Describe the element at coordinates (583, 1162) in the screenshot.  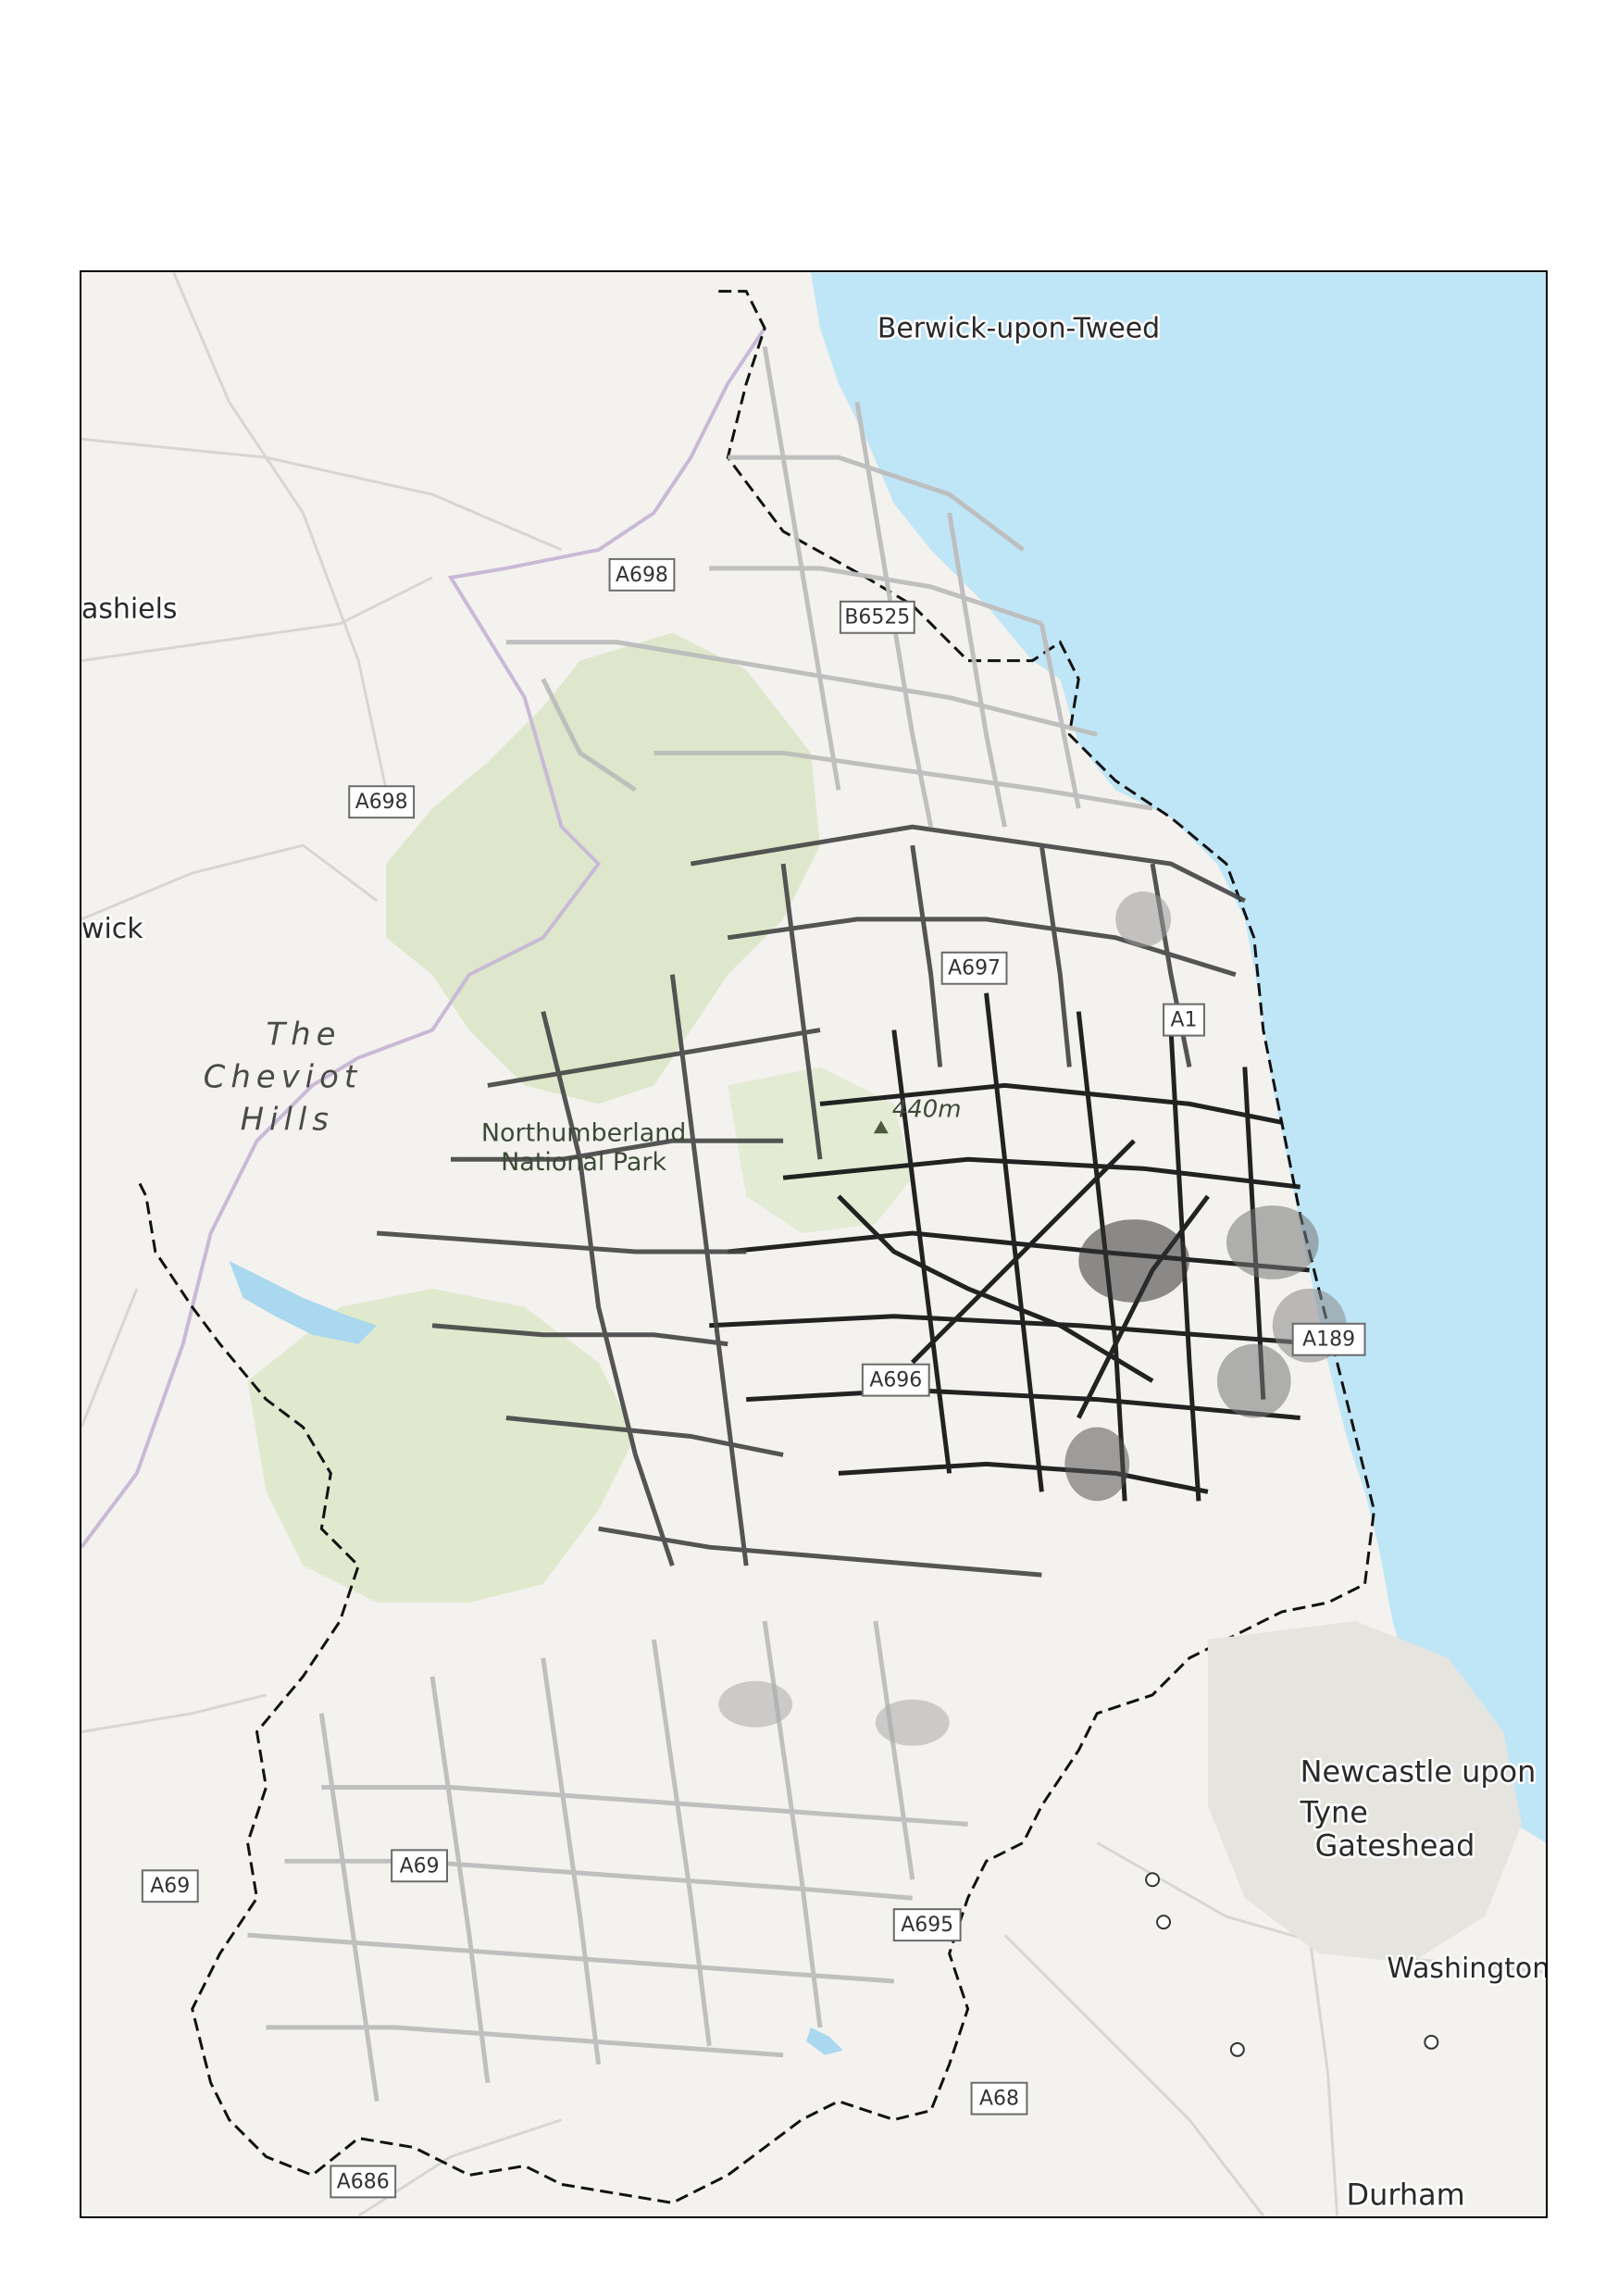
I see `park-label-line2: National Park` at that location.